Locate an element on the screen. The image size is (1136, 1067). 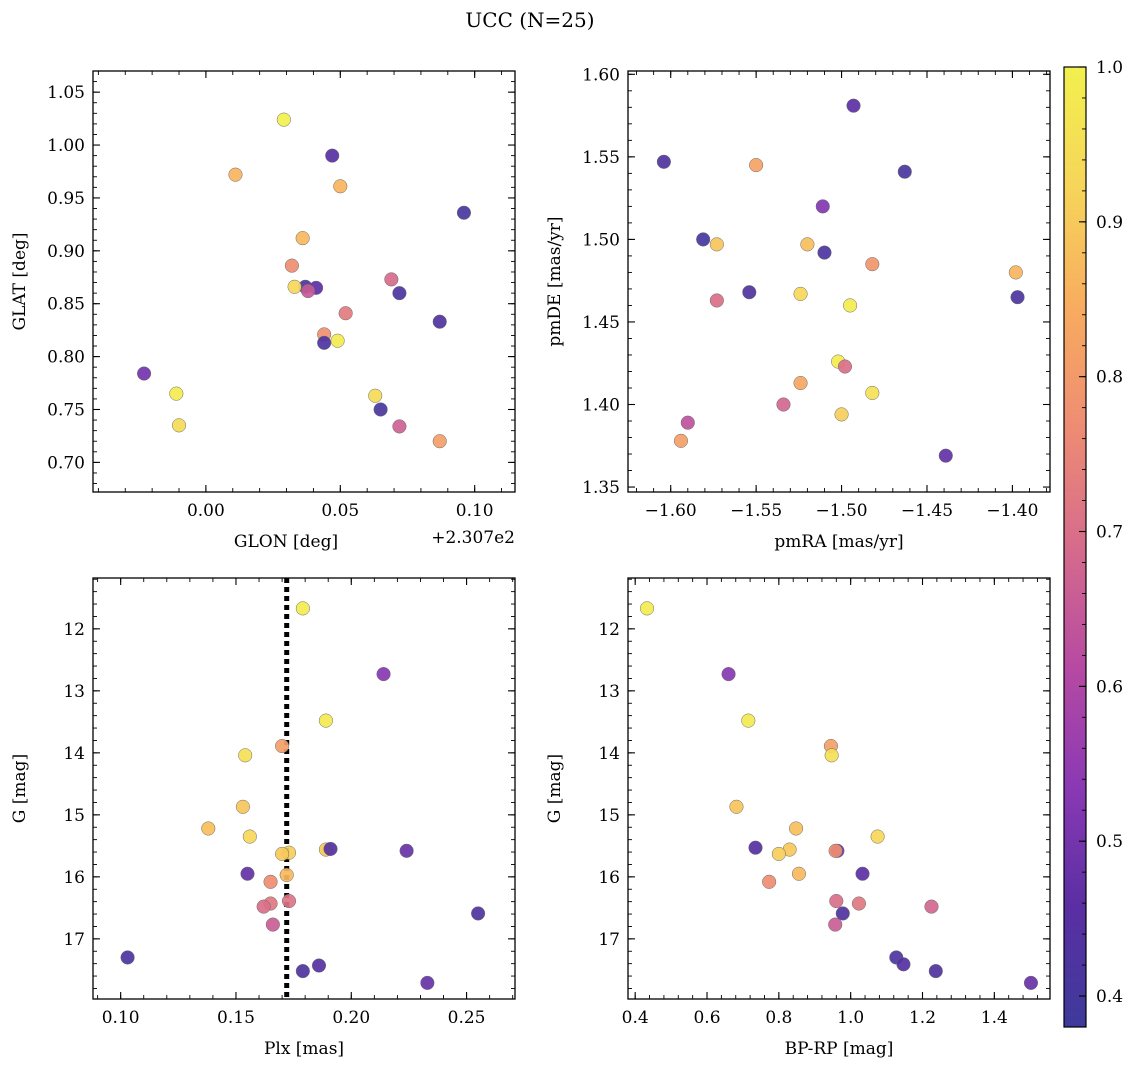
x-tick-label: 0.8 is located at coordinates (778, 1018).